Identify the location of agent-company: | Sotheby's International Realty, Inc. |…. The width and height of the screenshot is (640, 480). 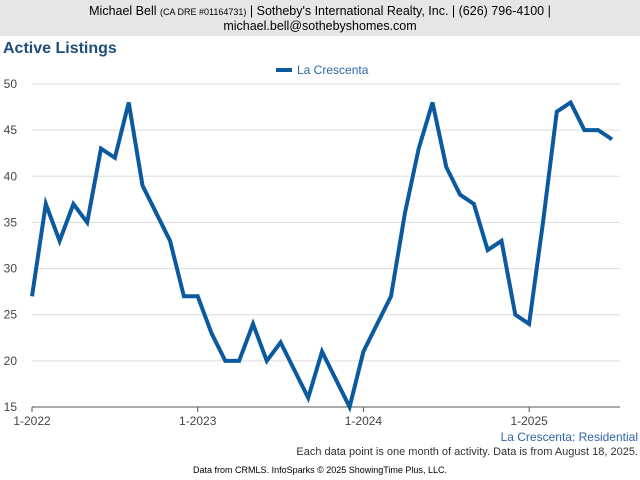
(400, 11).